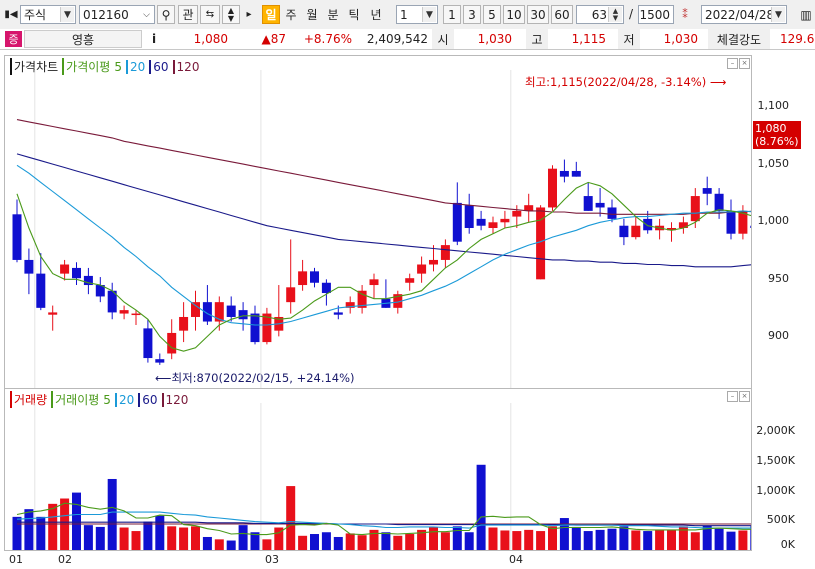 The height and width of the screenshot is (569, 815). Describe the element at coordinates (48, 14) in the screenshot. I see `market-select: 주식 ▼` at that location.